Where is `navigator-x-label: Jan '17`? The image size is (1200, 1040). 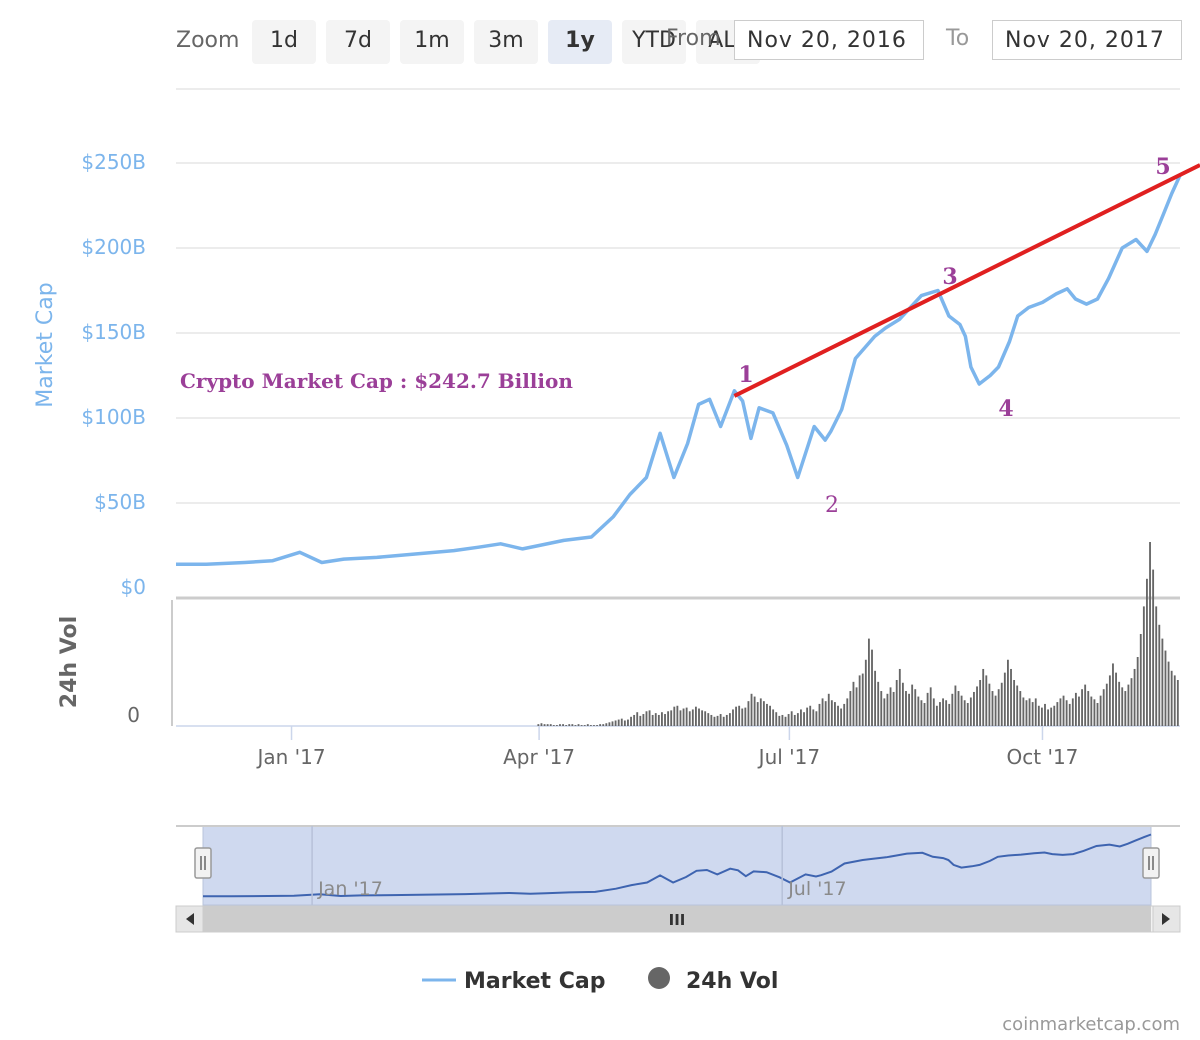 navigator-x-label: Jan '17 is located at coordinates (350, 889).